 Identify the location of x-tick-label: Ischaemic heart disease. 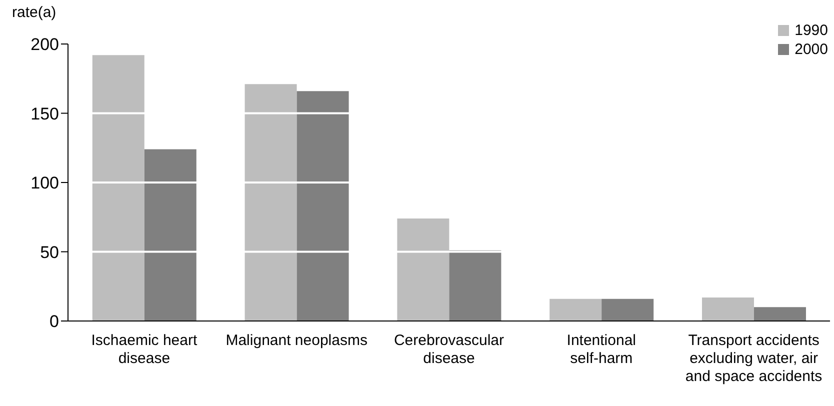
(144, 349).